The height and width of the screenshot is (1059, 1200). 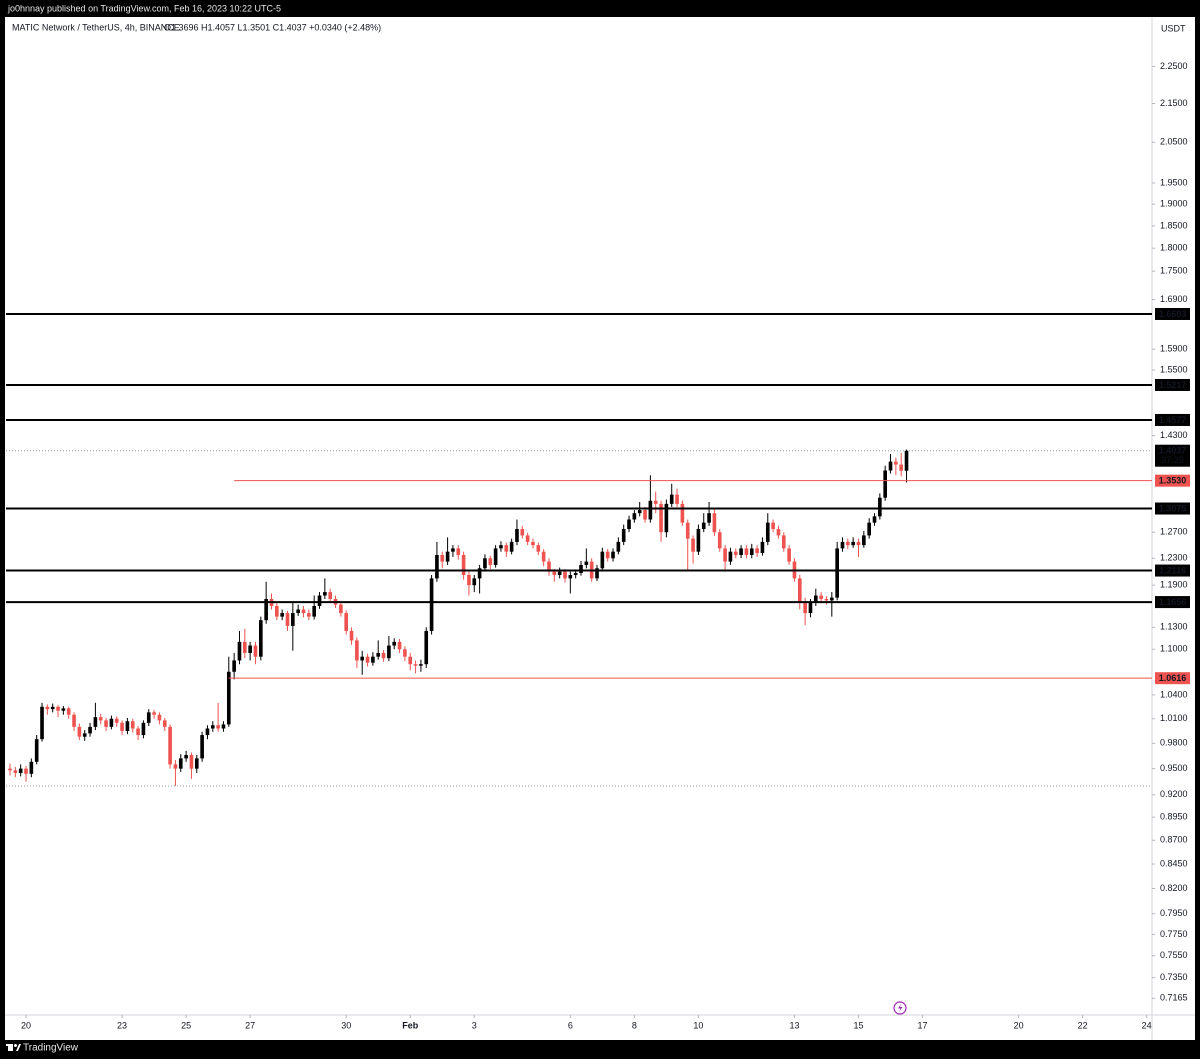 What do you see at coordinates (1174, 934) in the screenshot?
I see `y-tick-label: 0.7750` at bounding box center [1174, 934].